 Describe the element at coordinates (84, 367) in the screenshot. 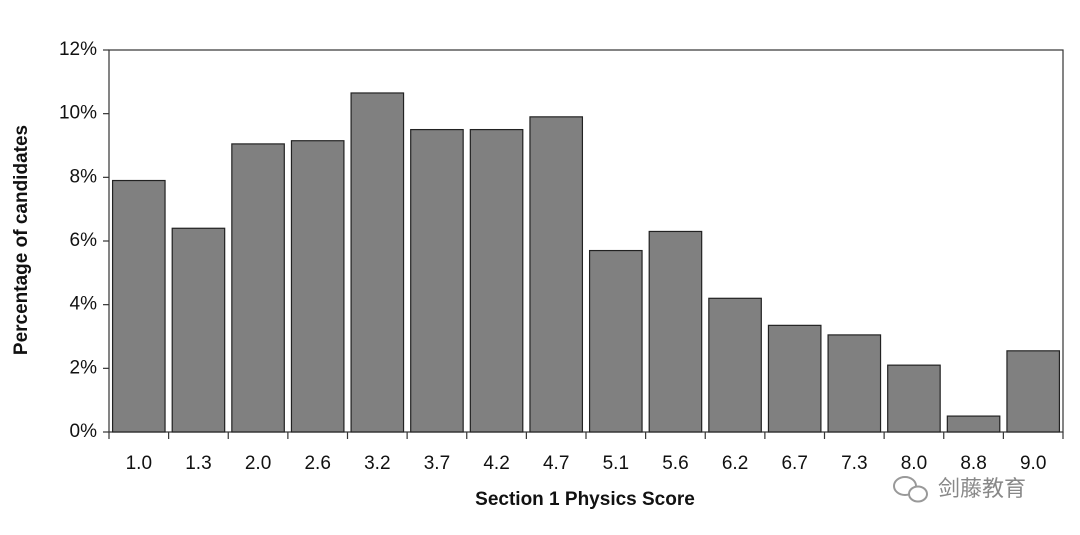

I see `y-tick-label: 2%` at that location.